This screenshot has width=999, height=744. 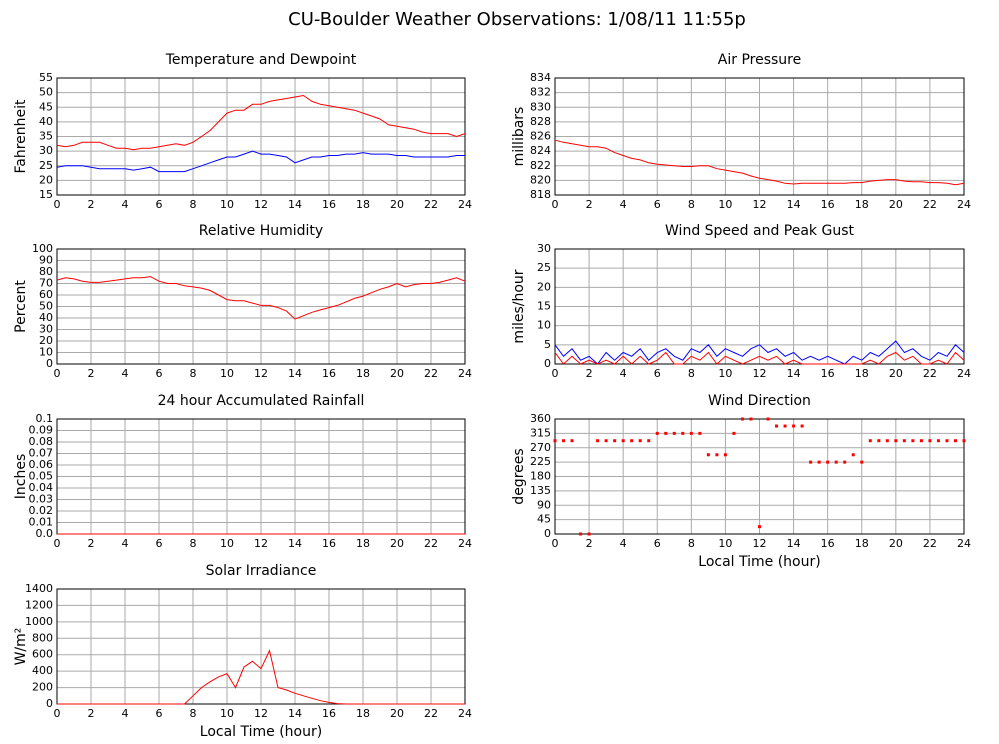 What do you see at coordinates (42, 654) in the screenshot?
I see `y-tick-label: 600` at bounding box center [42, 654].